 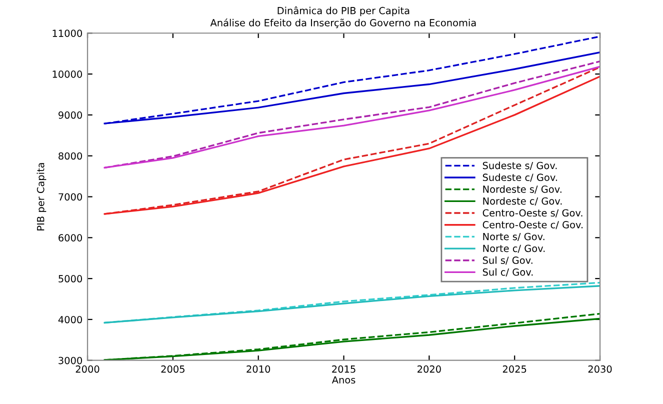 I want to click on y-tick-label: 7000, so click(x=70, y=197).